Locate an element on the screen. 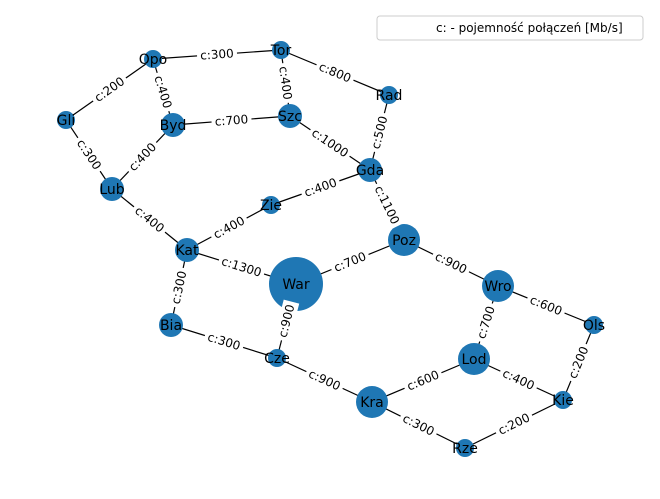  edge-label-group: c:600 is located at coordinates (546, 305).